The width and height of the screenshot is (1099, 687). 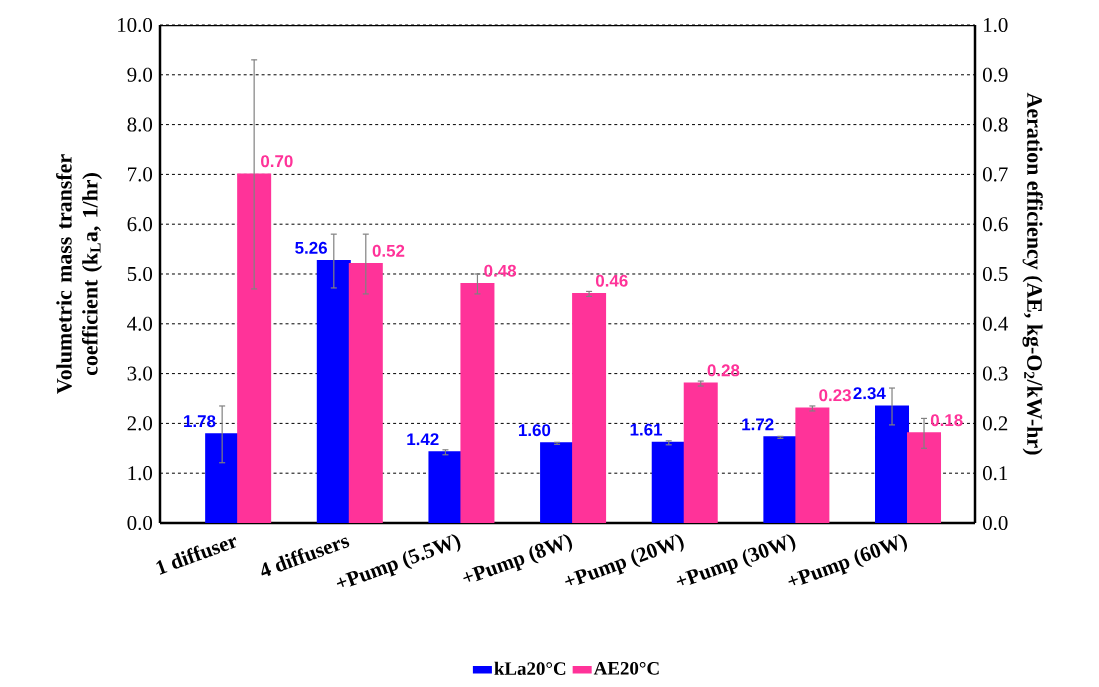 I want to click on y2-tick-label: 0.6, so click(x=995, y=224).